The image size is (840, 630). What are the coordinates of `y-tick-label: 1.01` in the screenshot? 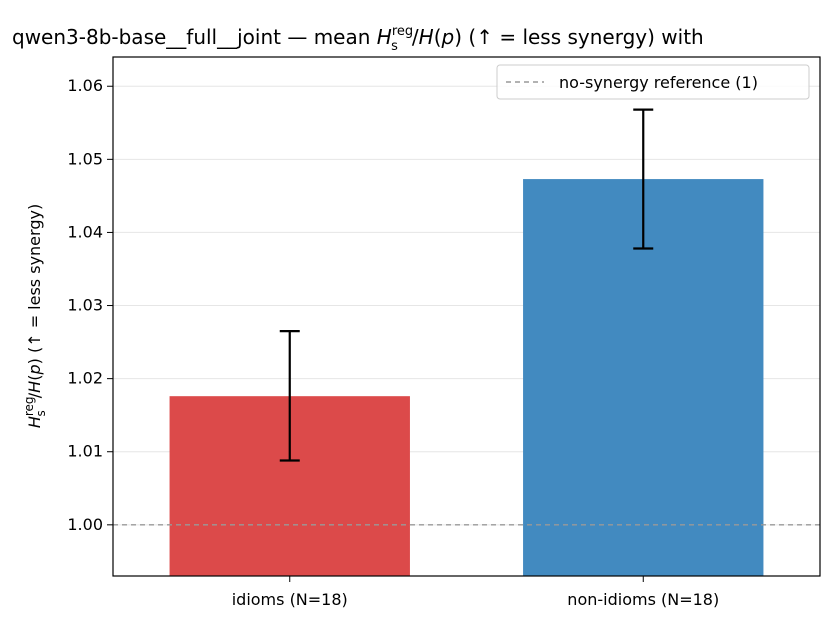 It's located at (85, 451).